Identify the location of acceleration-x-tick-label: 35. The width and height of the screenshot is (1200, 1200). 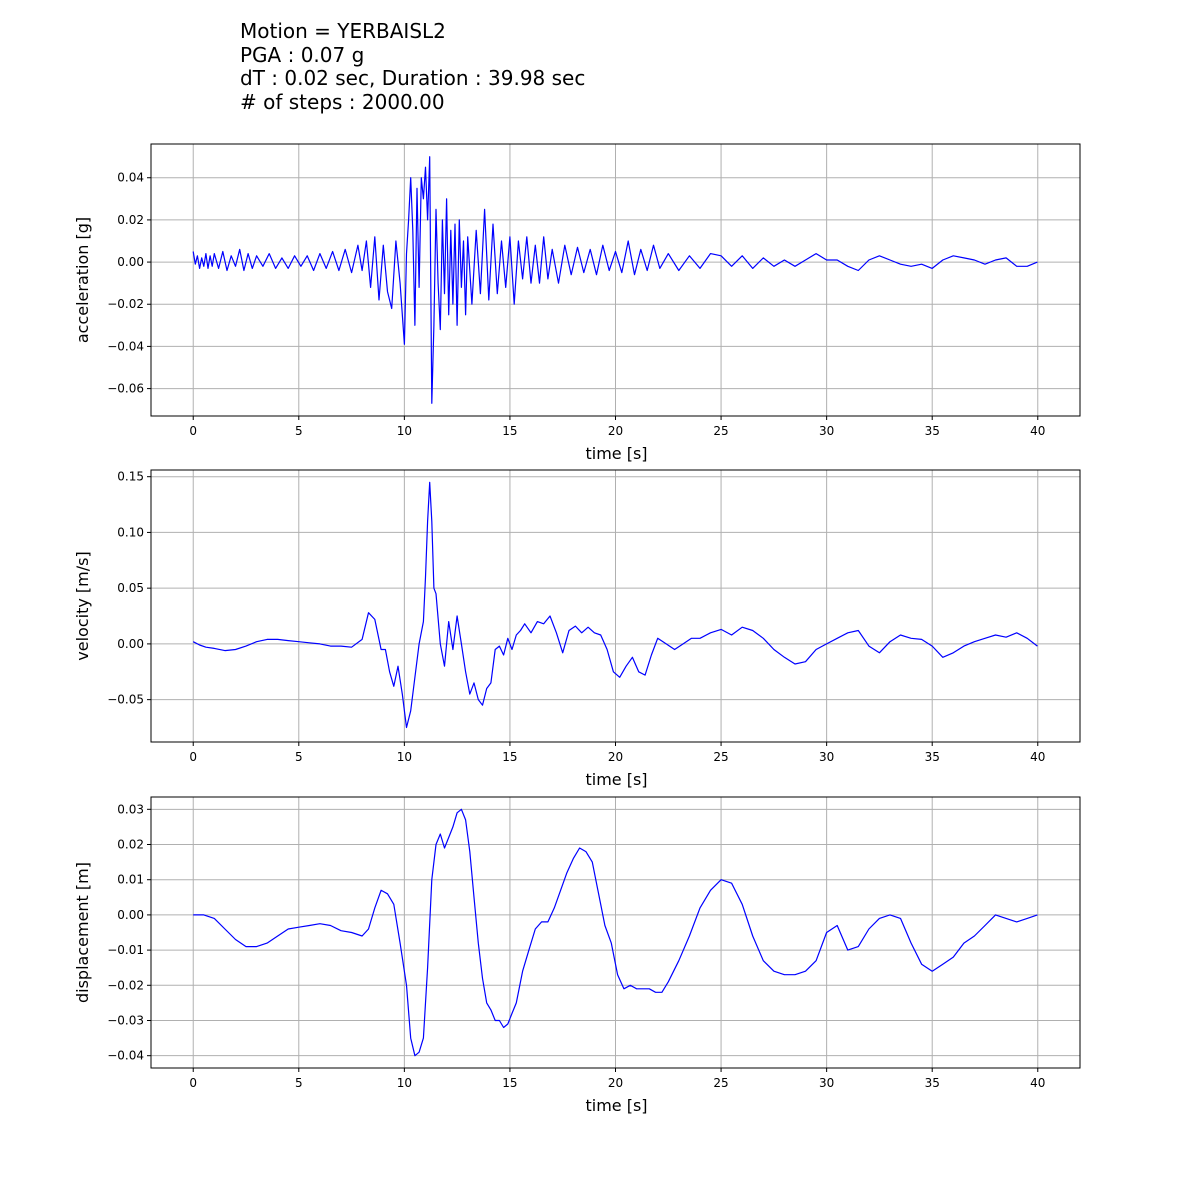
(932, 431).